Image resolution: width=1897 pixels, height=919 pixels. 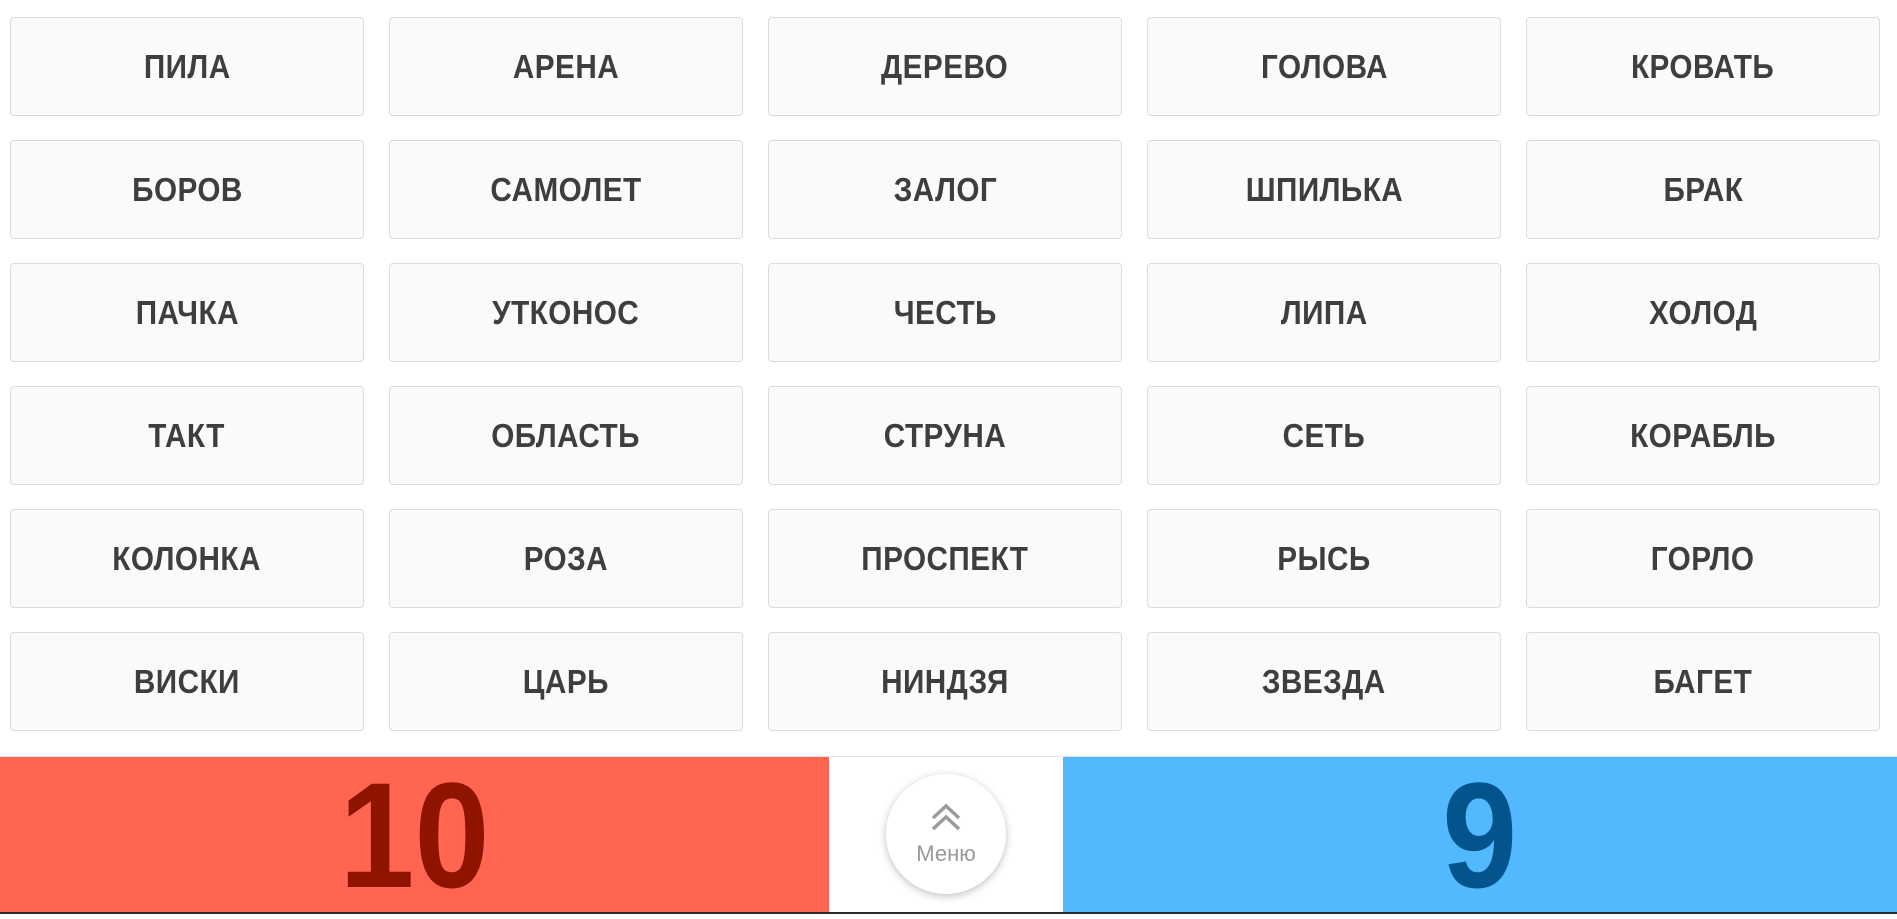 I want to click on word-label: ПРОСПЕКТ, so click(x=945, y=558).